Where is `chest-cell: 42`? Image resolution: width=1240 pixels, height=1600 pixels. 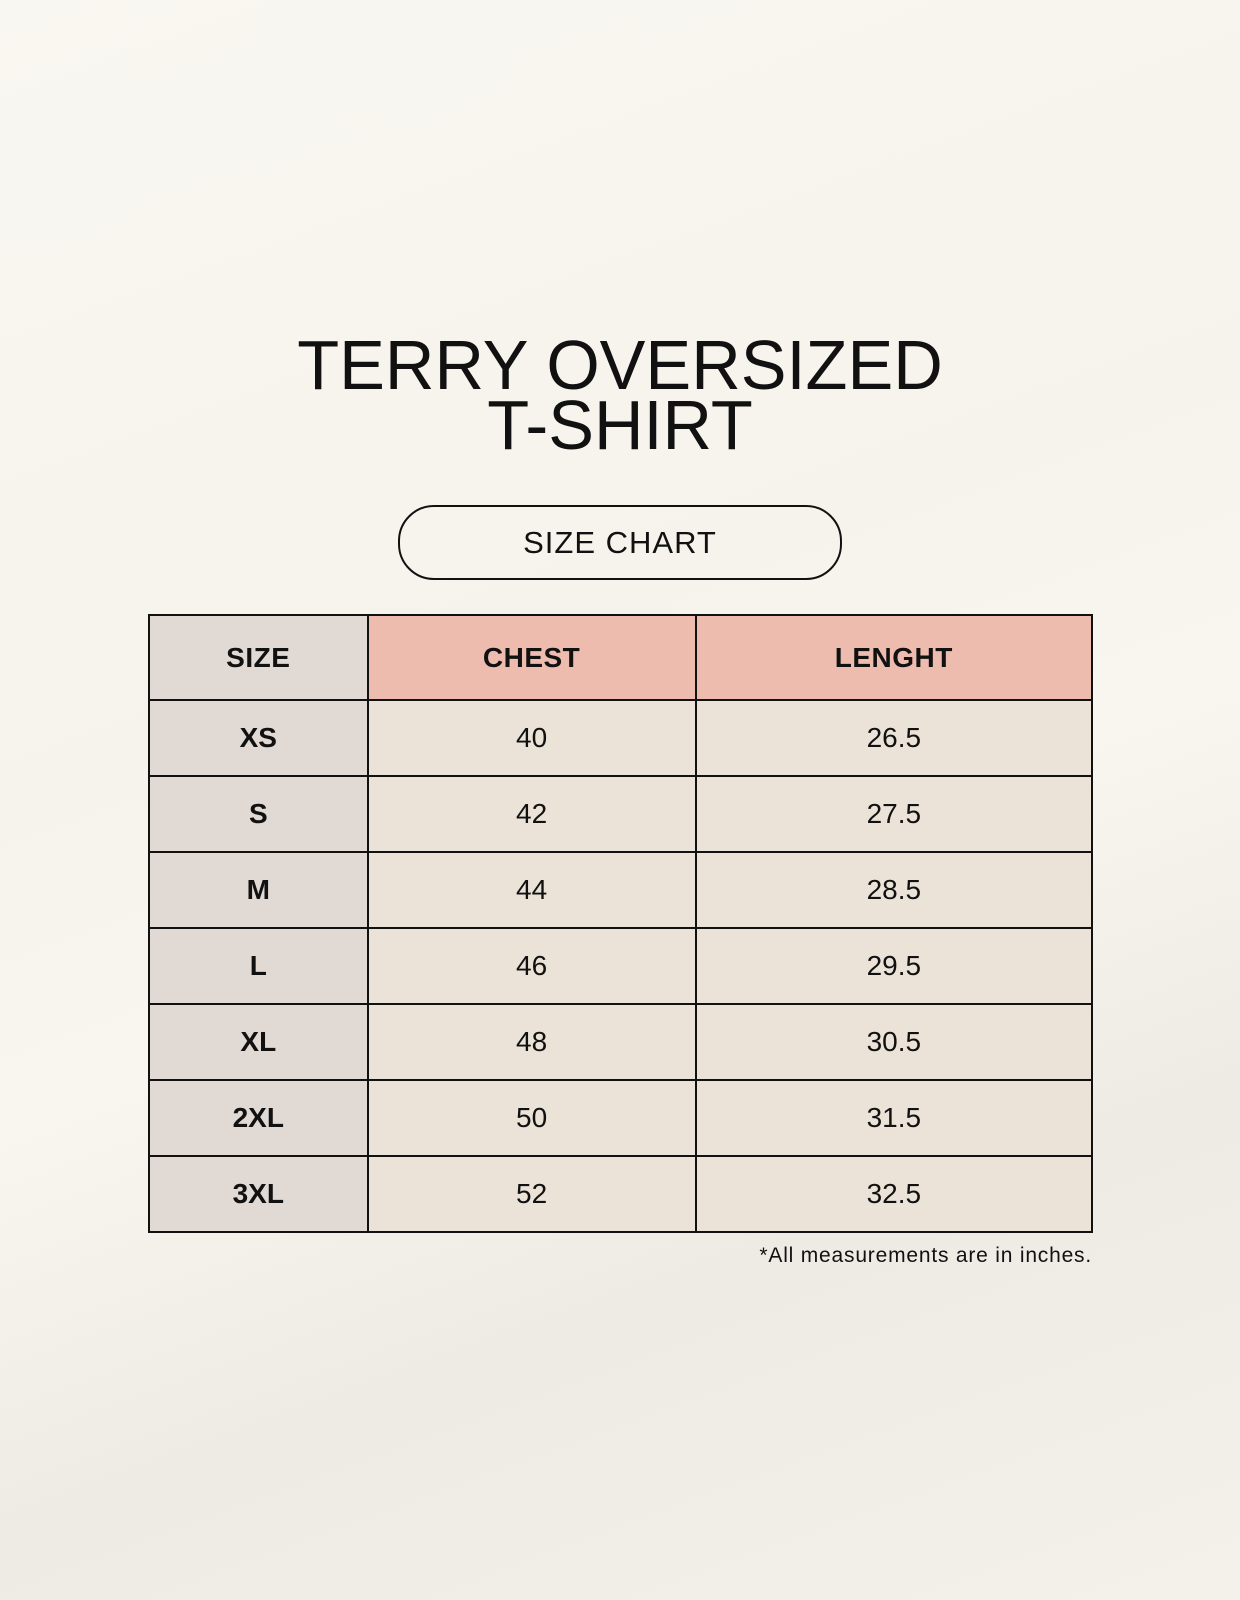 chest-cell: 42 is located at coordinates (531, 814).